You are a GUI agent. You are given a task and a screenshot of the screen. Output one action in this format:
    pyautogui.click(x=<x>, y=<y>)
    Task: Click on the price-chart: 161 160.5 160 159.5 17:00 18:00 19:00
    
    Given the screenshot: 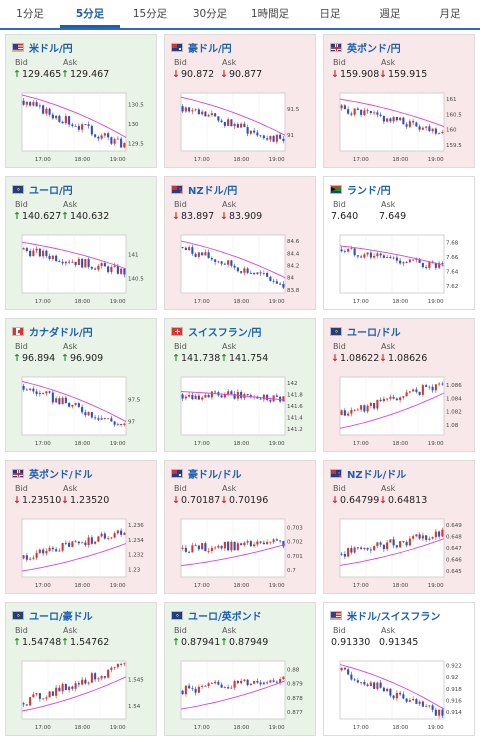 What is the action you would take?
    pyautogui.click(x=400, y=126)
    